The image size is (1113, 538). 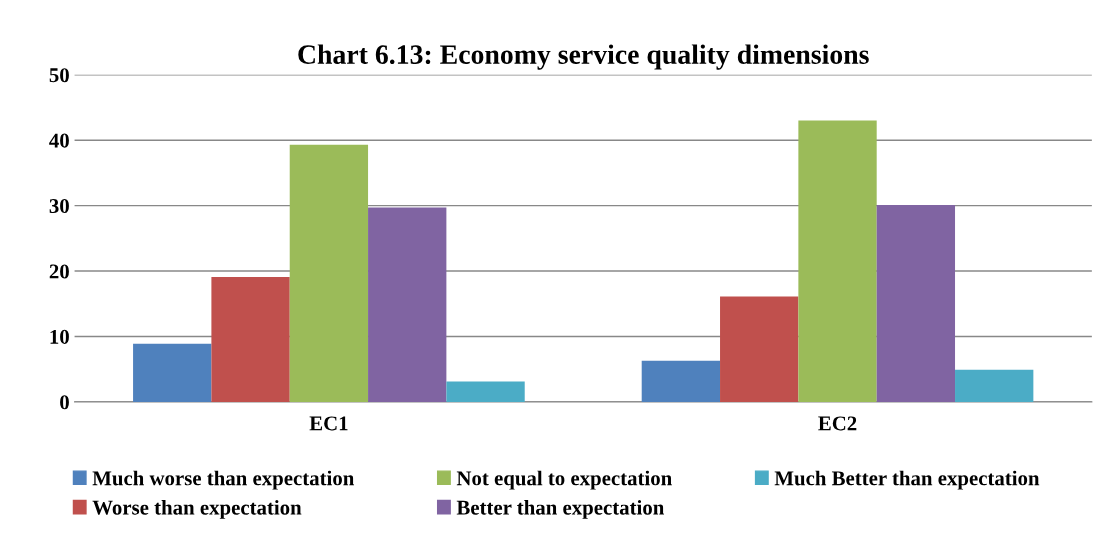 What do you see at coordinates (59, 140) in the screenshot?
I see `y-tick-label: 40` at bounding box center [59, 140].